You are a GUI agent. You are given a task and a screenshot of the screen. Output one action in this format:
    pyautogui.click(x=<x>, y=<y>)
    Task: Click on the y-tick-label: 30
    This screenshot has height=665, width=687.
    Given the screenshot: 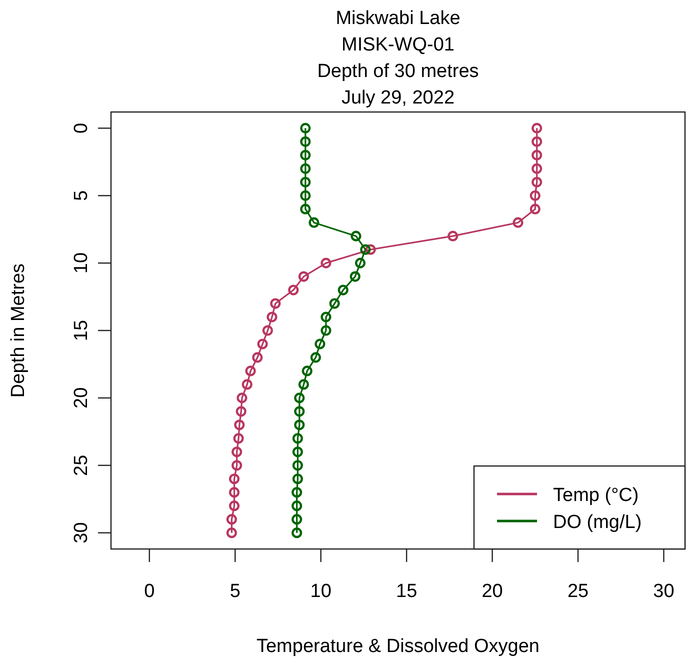 What is the action you would take?
    pyautogui.click(x=81, y=533)
    